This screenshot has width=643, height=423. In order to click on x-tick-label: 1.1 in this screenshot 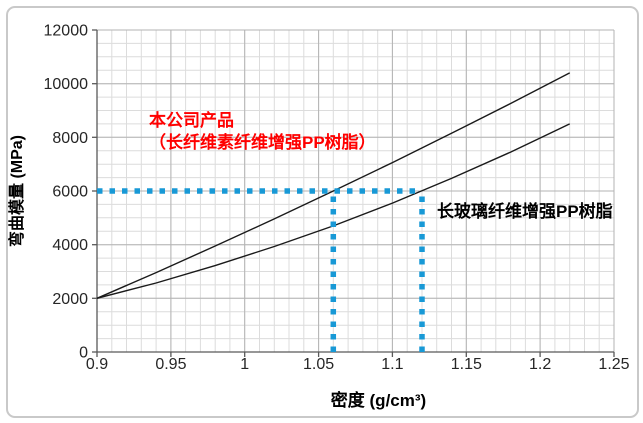, I will do `click(392, 364)`.